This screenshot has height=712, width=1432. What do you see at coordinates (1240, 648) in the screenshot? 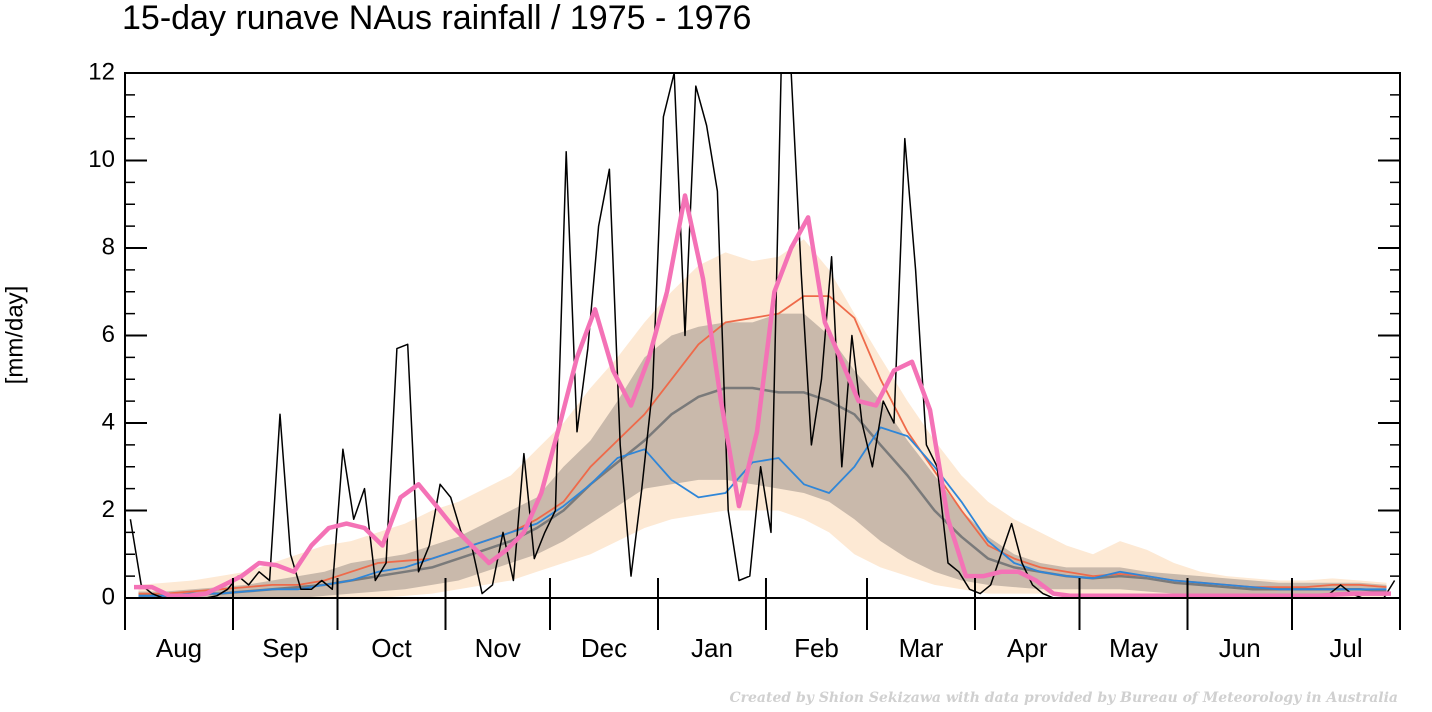
I see `x-tick-label: Jun` at bounding box center [1240, 648].